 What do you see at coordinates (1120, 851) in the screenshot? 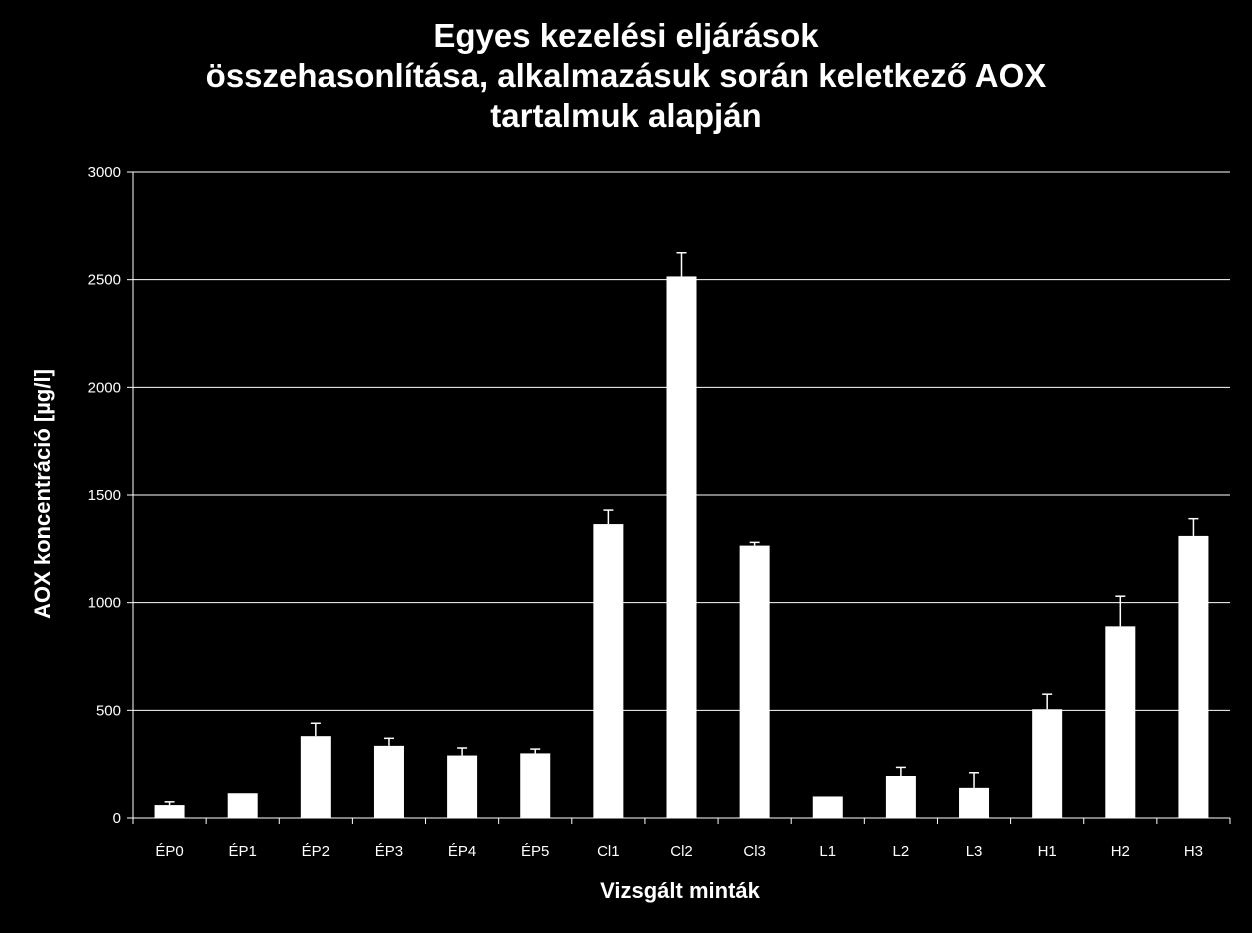
I see `x-tick-label: H2` at bounding box center [1120, 851].